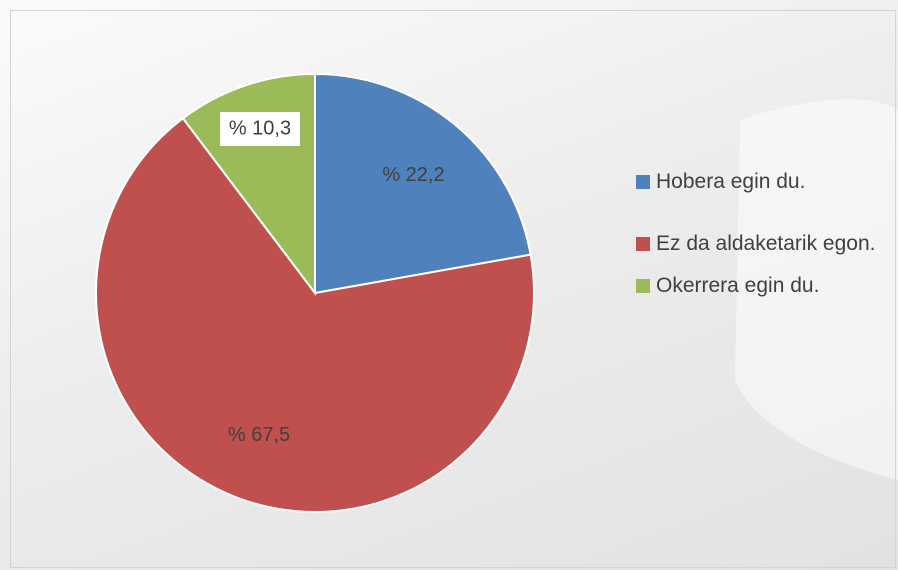 The height and width of the screenshot is (570, 898). Describe the element at coordinates (738, 285) in the screenshot. I see `legend-label: Okerrera egin du.` at that location.